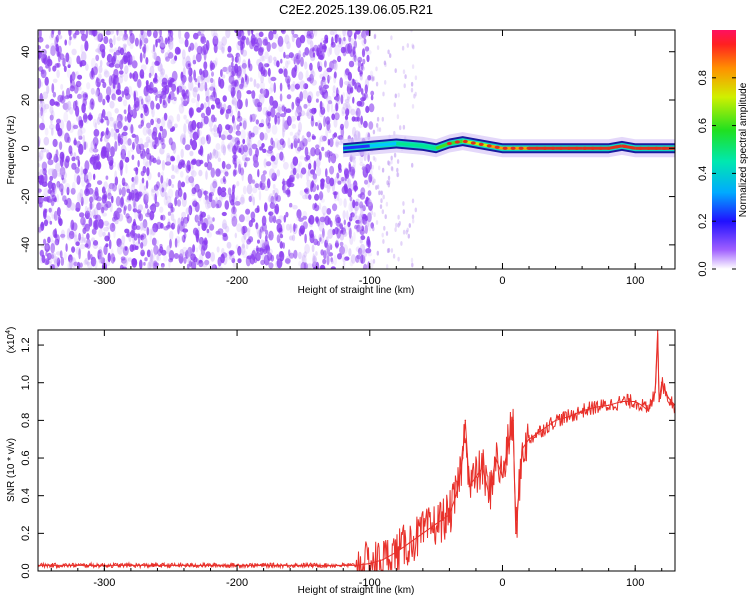  Describe the element at coordinates (26, 533) in the screenshot. I see `y-tick-label: 0.2` at that location.